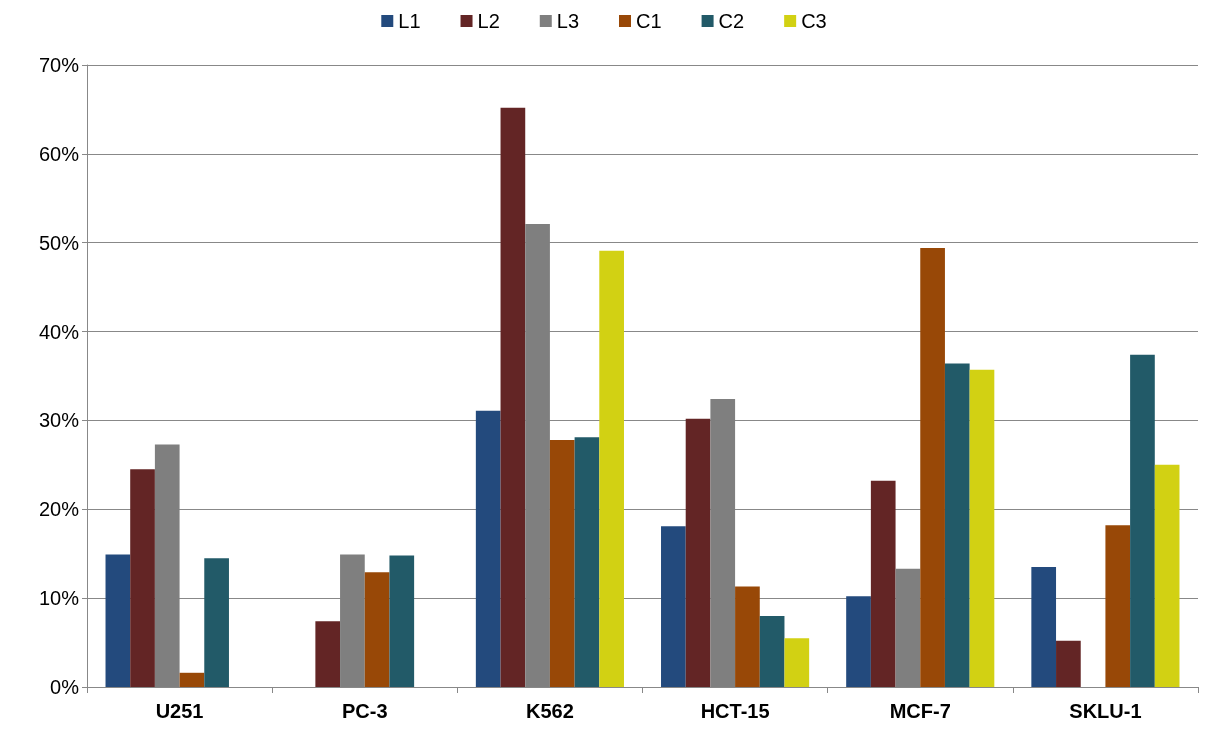  Describe the element at coordinates (920, 711) in the screenshot. I see `x-tick-label: MCF-7` at that location.